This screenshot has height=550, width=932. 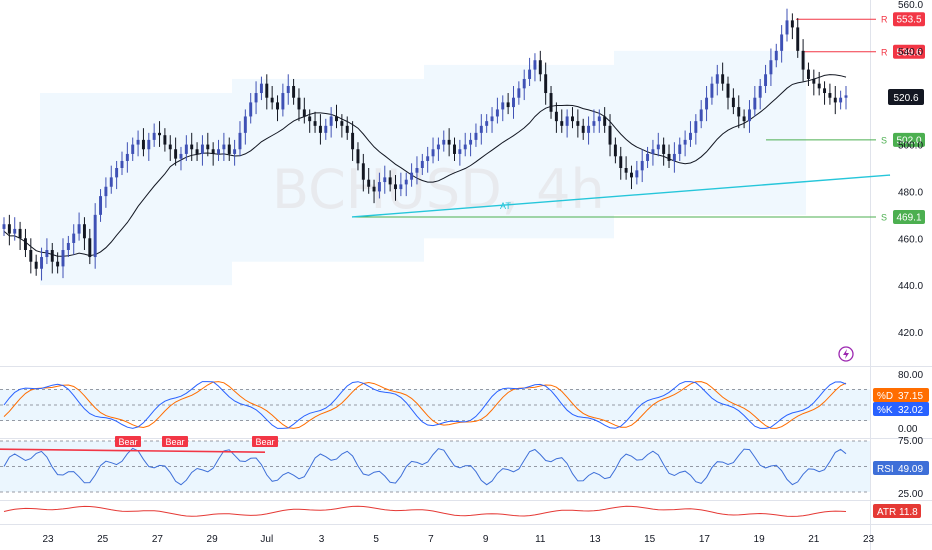 I want to click on lightning-icon, so click(x=846, y=354).